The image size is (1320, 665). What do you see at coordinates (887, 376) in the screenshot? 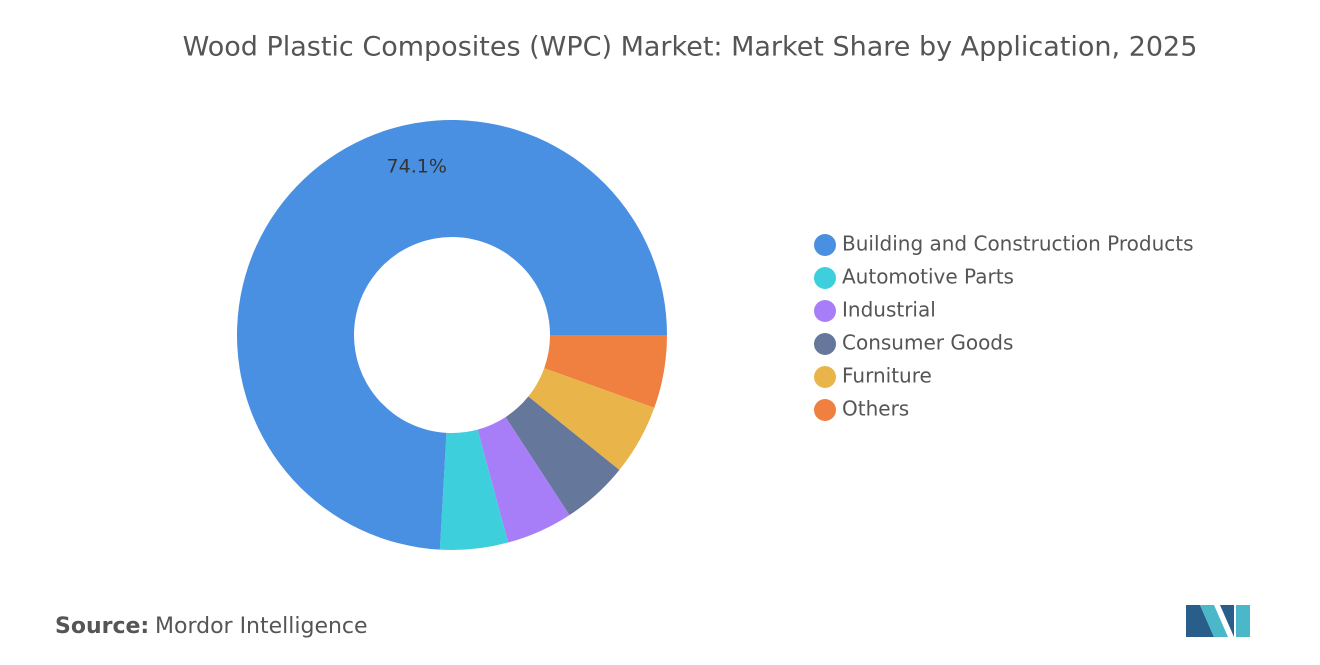
I see `legend-label: Furniture` at bounding box center [887, 376].